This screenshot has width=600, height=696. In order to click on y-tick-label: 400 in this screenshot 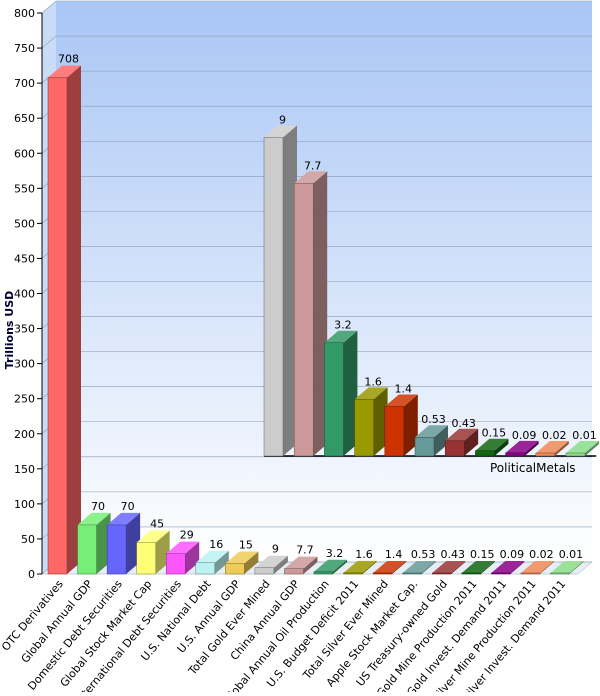, I will do `click(24, 294)`.